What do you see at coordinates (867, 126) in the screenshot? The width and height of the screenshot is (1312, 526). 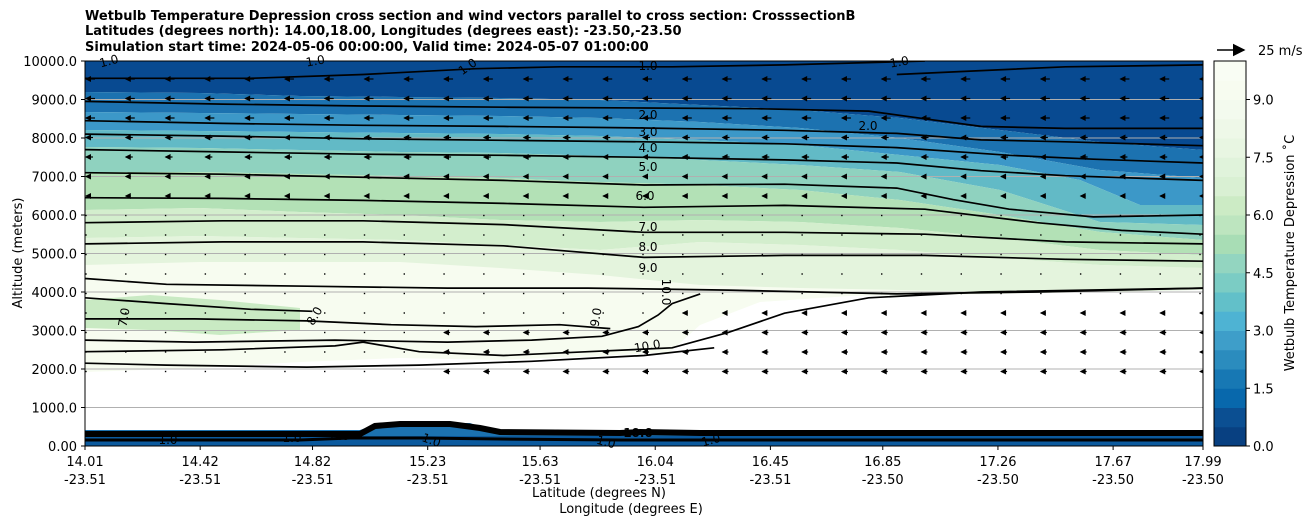 I see `contour-label: 2.0` at bounding box center [867, 126].